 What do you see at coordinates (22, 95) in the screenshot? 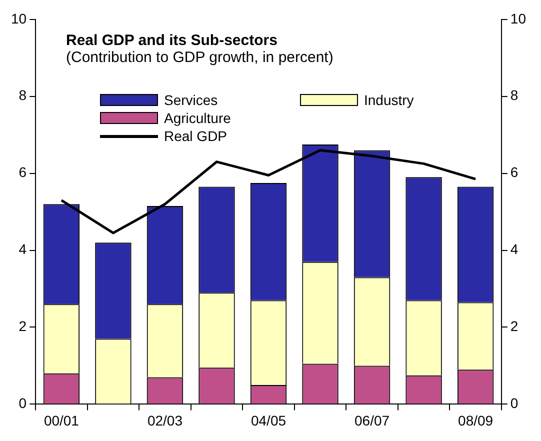
I see `y-tick-label: 8` at bounding box center [22, 95].